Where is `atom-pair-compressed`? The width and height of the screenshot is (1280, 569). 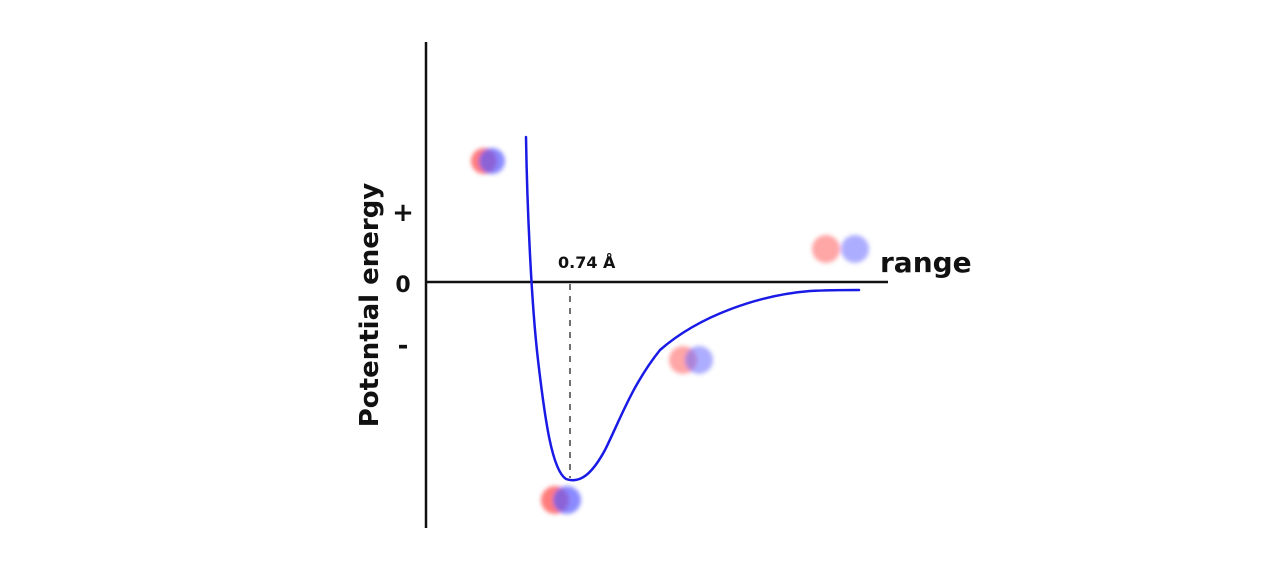
atom-pair-compressed is located at coordinates (488, 161).